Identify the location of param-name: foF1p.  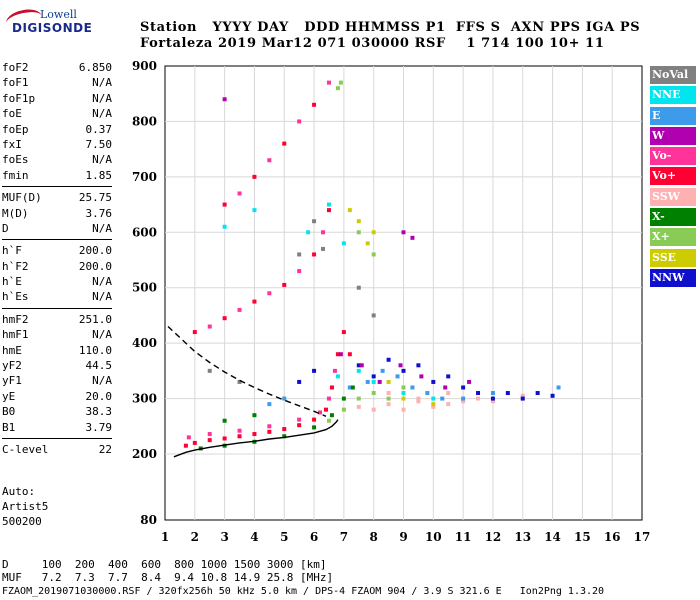
(19, 98).